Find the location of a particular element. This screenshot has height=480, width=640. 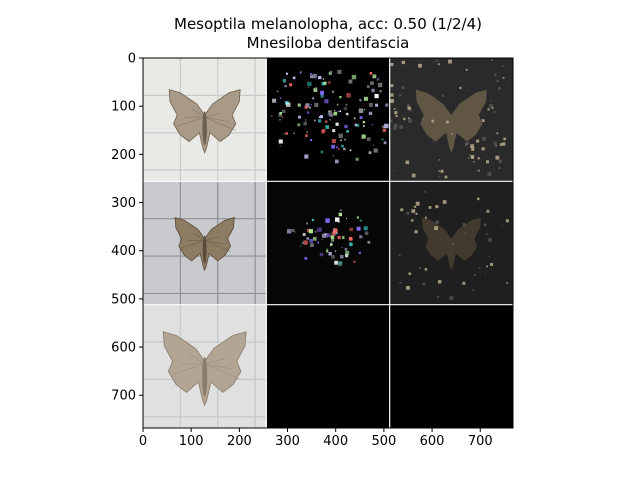

grid-panel-r1c0 is located at coordinates (205, 243).